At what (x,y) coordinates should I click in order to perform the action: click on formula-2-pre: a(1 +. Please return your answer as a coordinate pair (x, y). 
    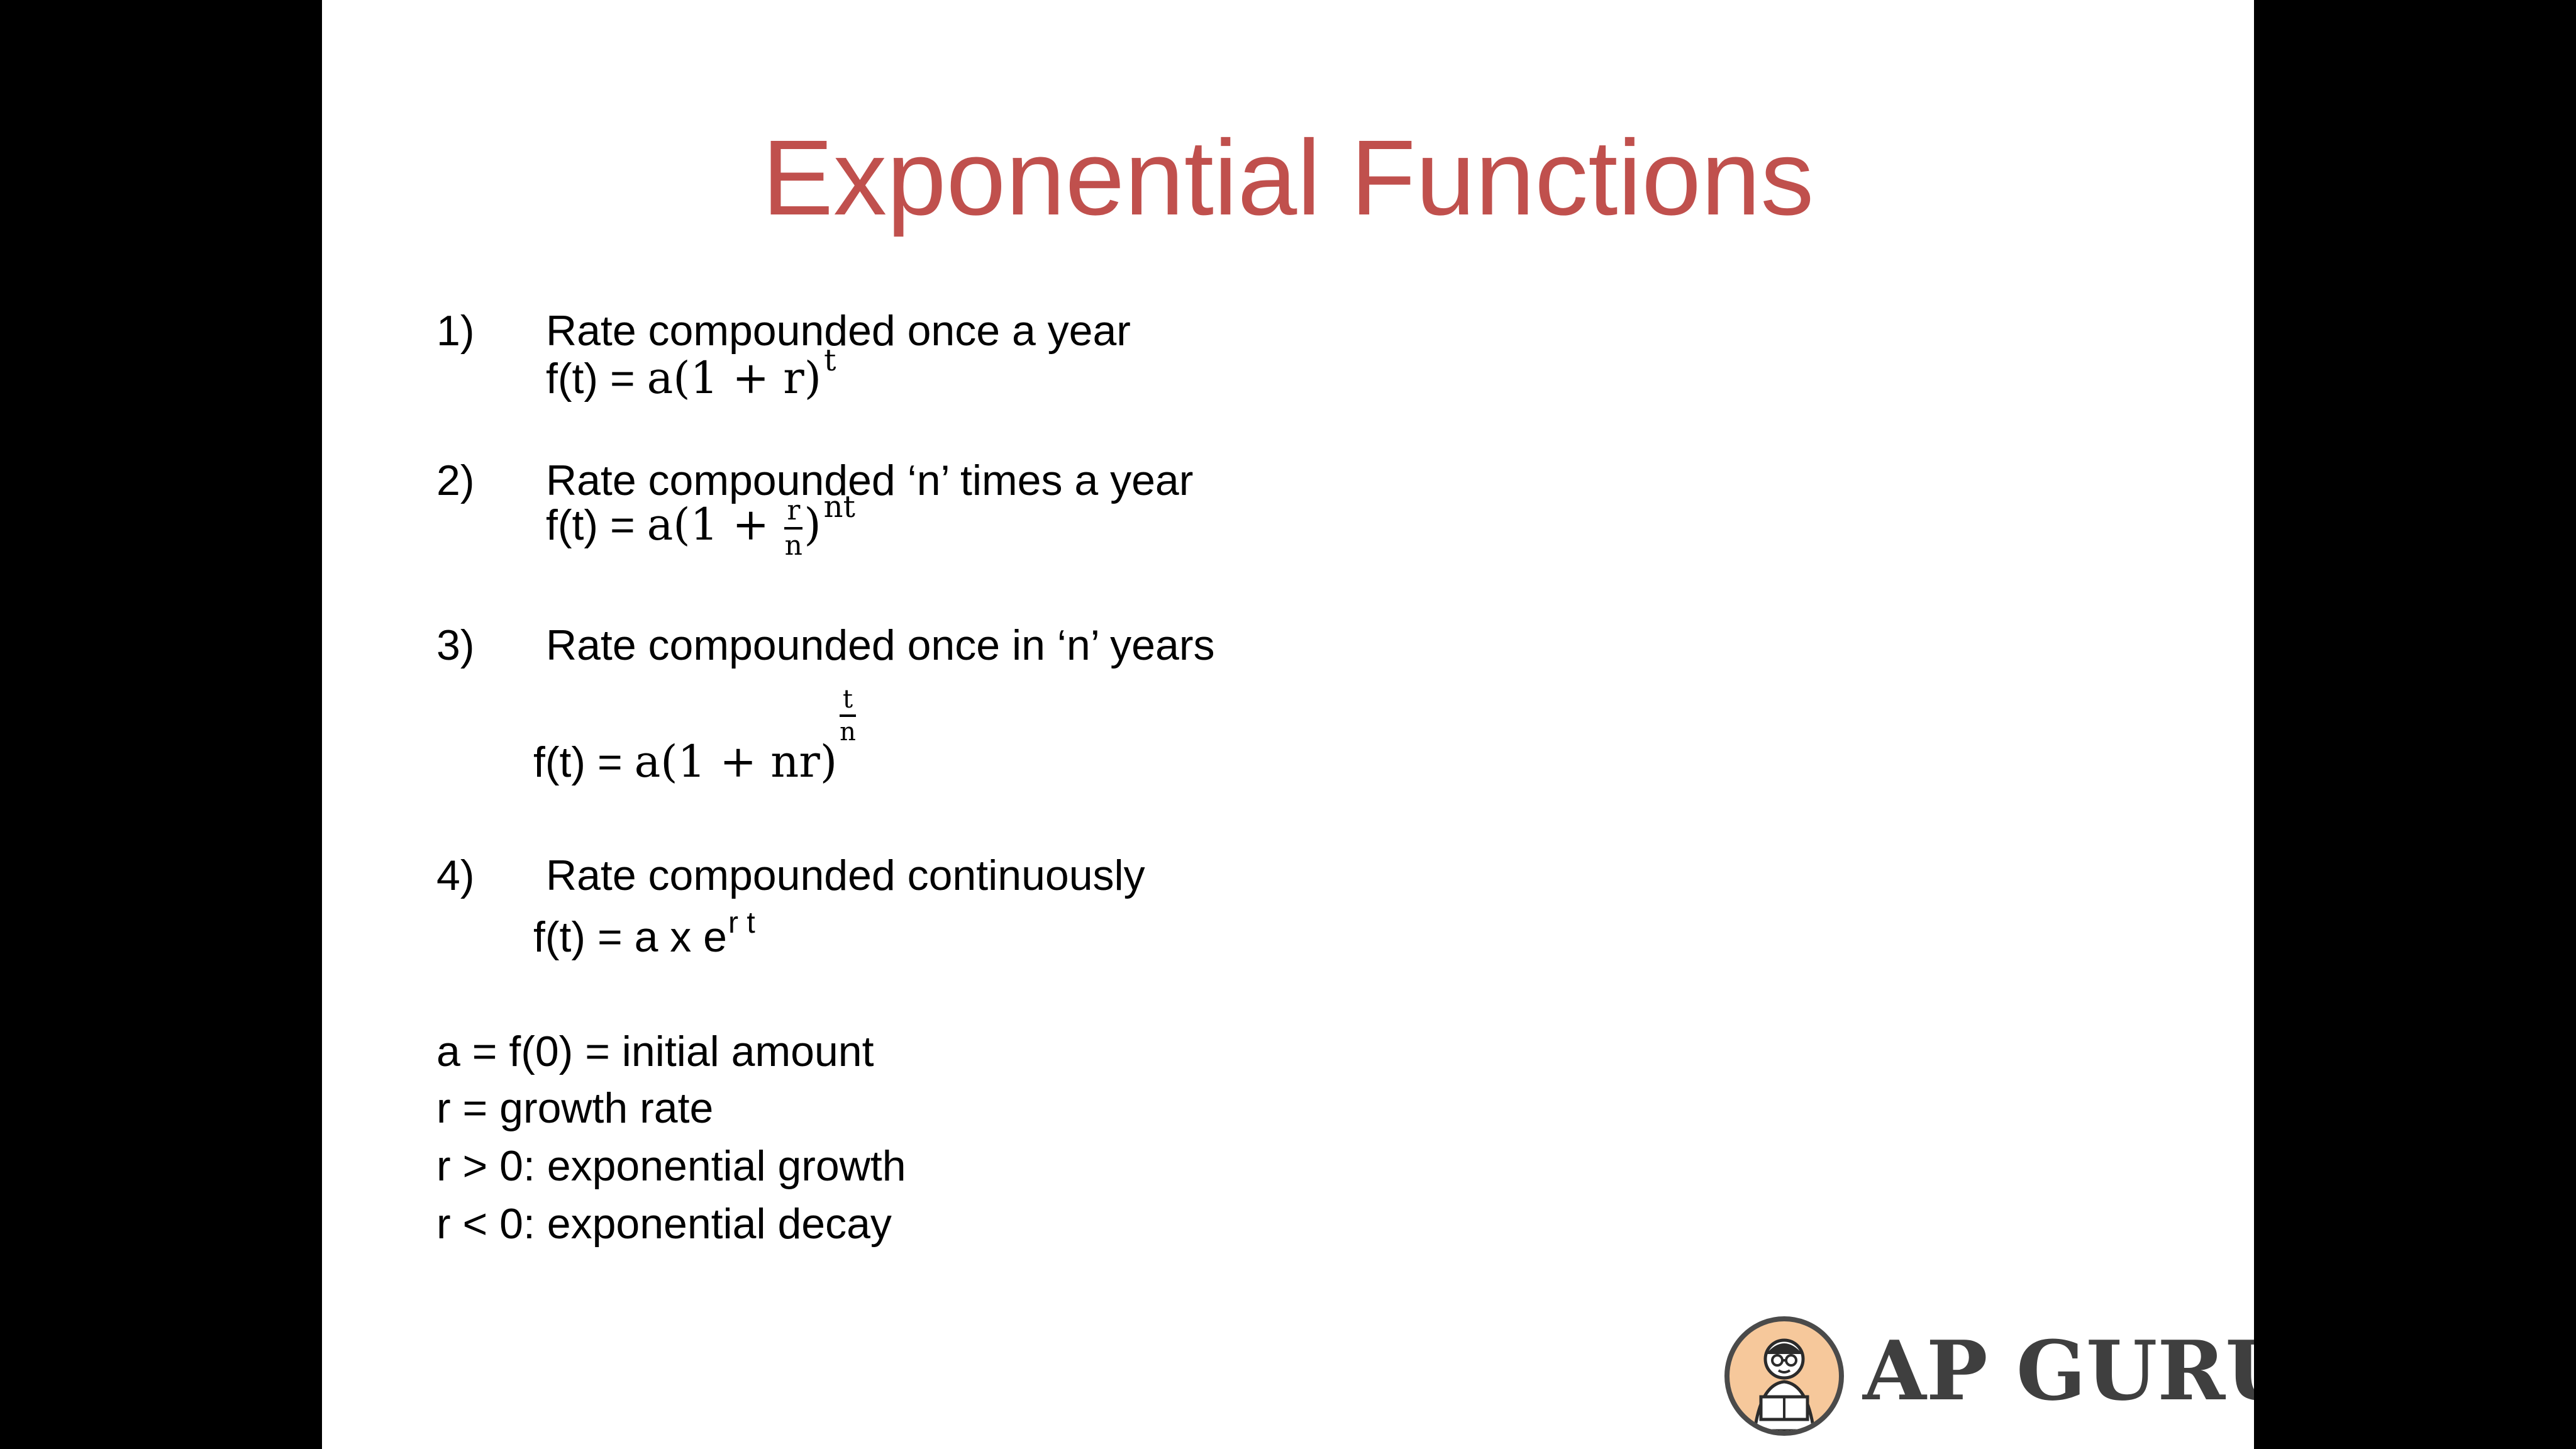
    Looking at the image, I should click on (715, 524).